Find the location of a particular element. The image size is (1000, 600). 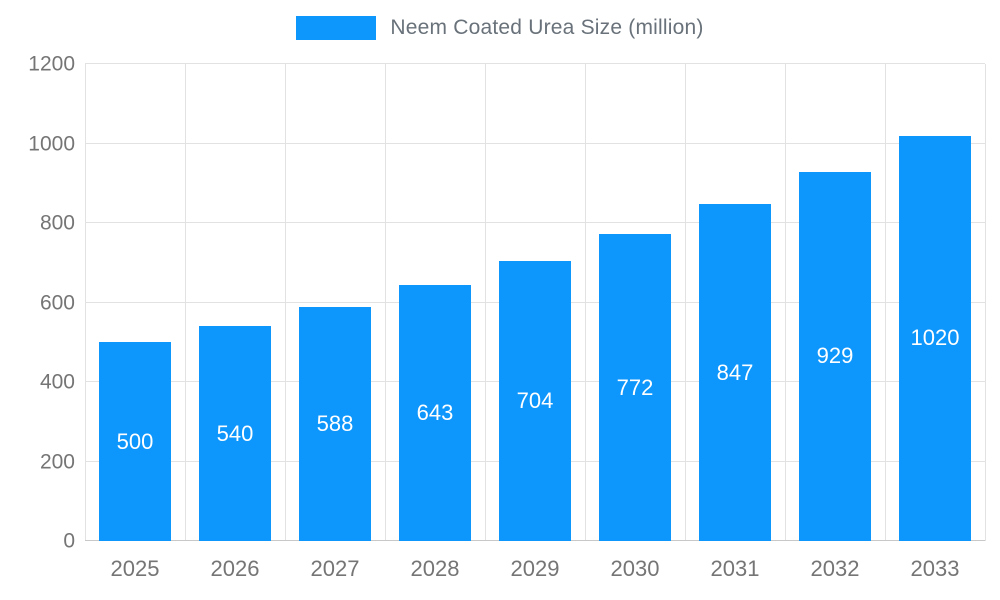

y-tick-label: 200 is located at coordinates (57, 462).